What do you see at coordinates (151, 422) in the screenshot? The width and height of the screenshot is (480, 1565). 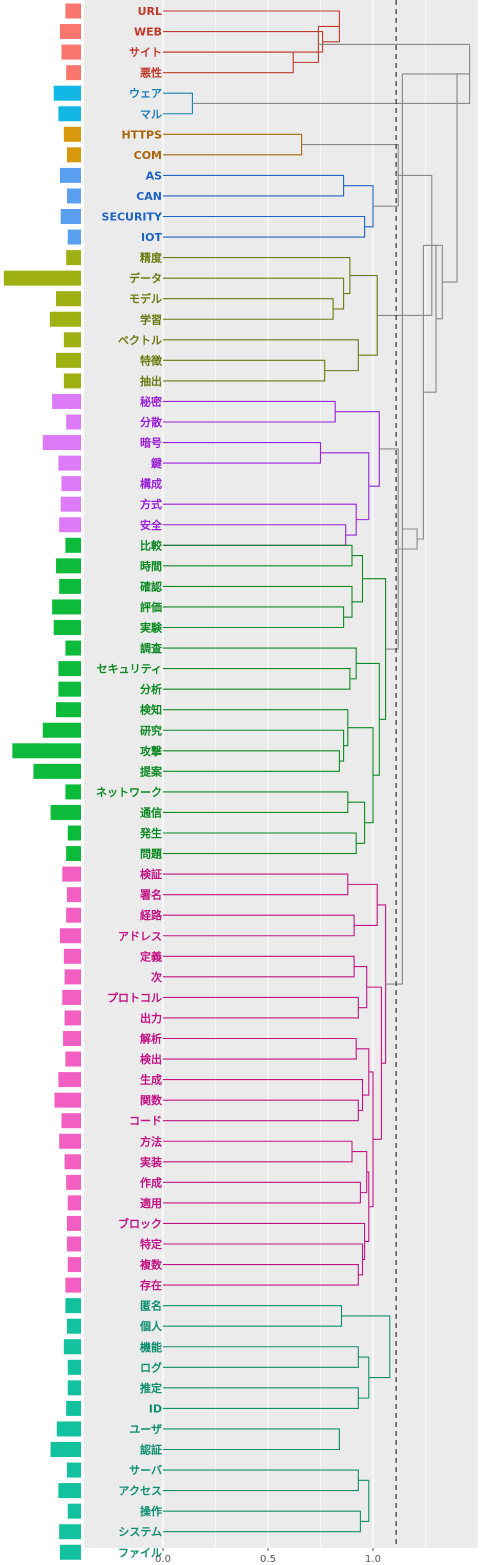 I see `leaf-label: 分散` at bounding box center [151, 422].